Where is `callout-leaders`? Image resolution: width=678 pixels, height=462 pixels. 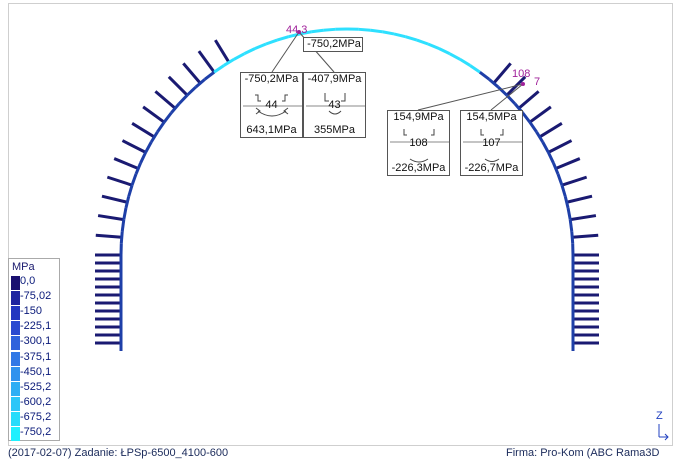
callout-leaders is located at coordinates (398, 70).